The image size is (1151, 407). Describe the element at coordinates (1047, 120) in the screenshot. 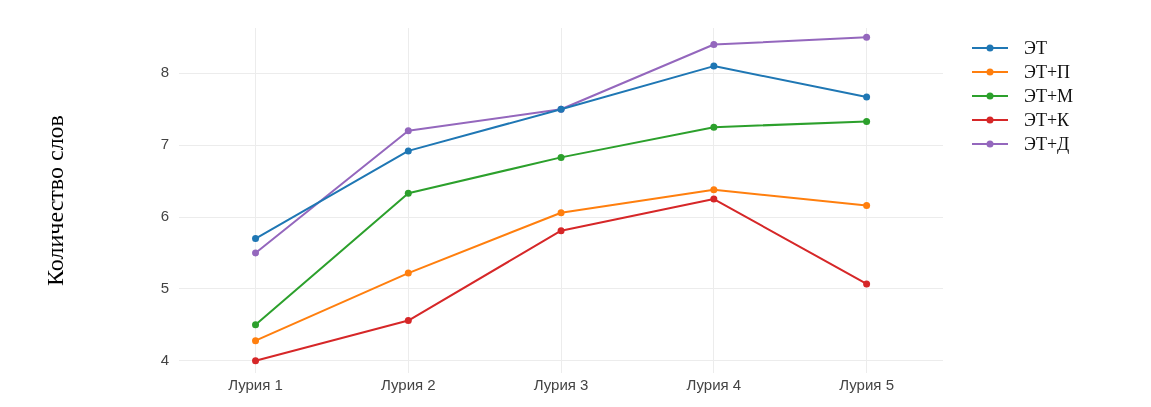

I see `legend-label: ЭТ+К` at that location.